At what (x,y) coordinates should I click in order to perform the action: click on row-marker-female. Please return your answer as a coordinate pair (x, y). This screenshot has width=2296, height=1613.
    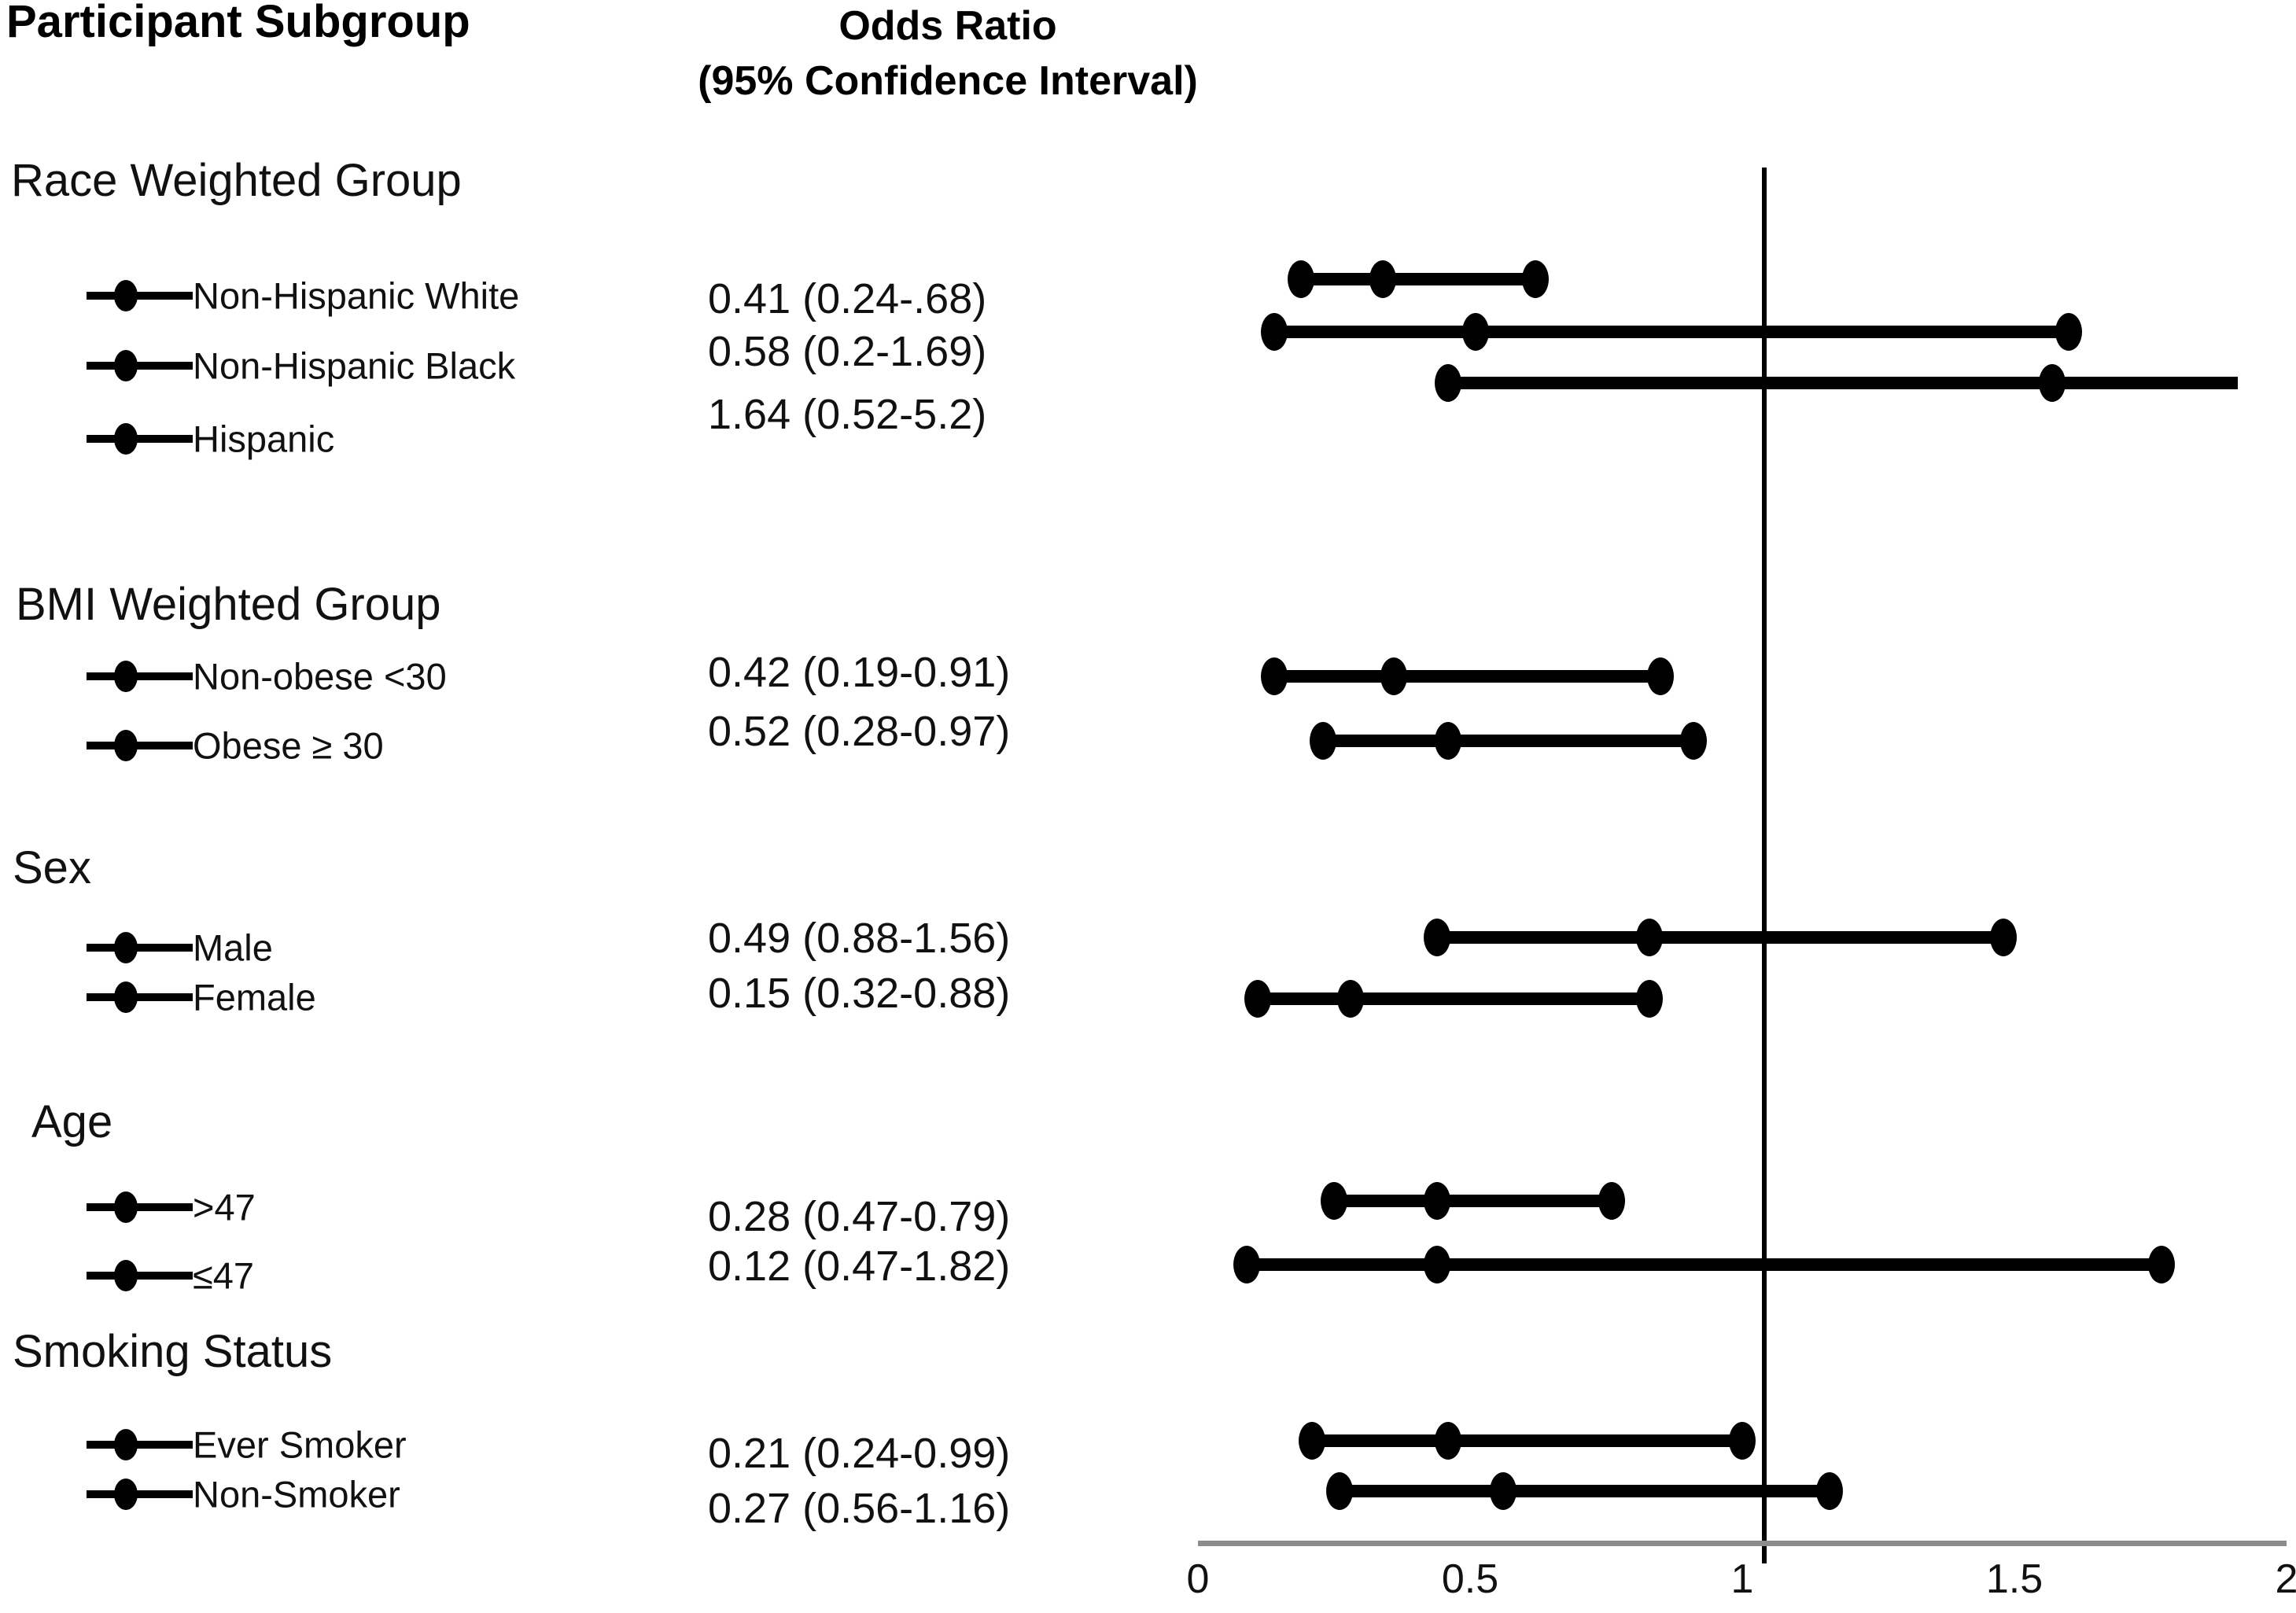
    Looking at the image, I should click on (140, 997).